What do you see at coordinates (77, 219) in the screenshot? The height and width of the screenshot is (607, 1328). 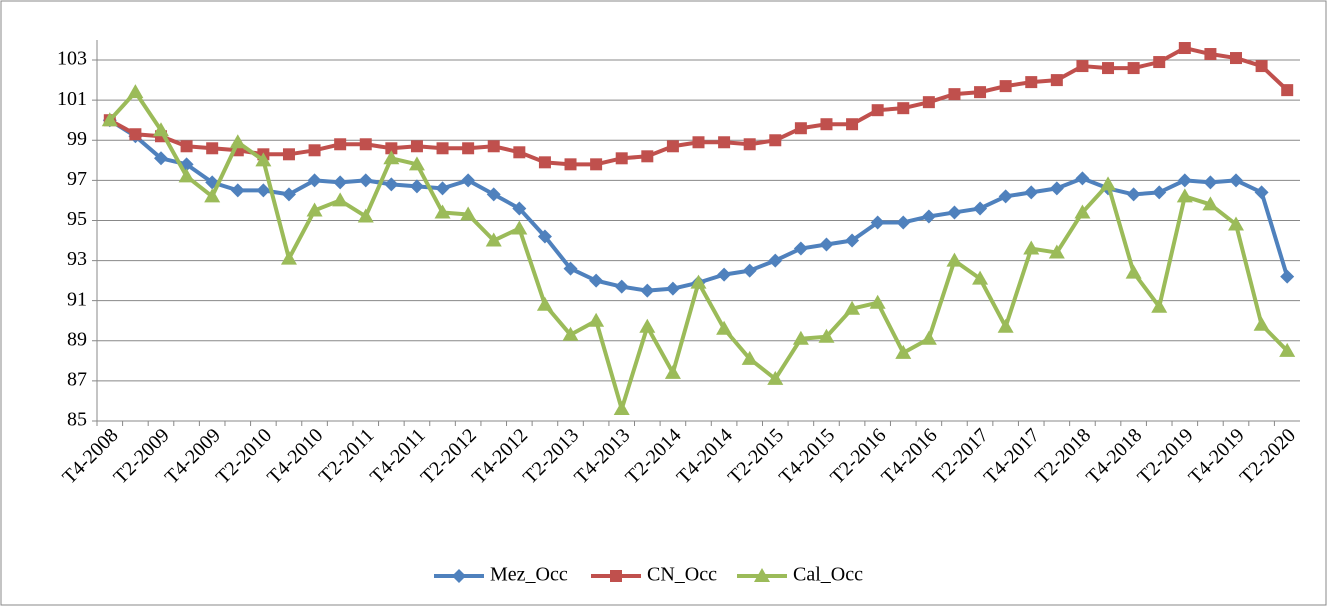 I see `y-tick-label: 95` at bounding box center [77, 219].